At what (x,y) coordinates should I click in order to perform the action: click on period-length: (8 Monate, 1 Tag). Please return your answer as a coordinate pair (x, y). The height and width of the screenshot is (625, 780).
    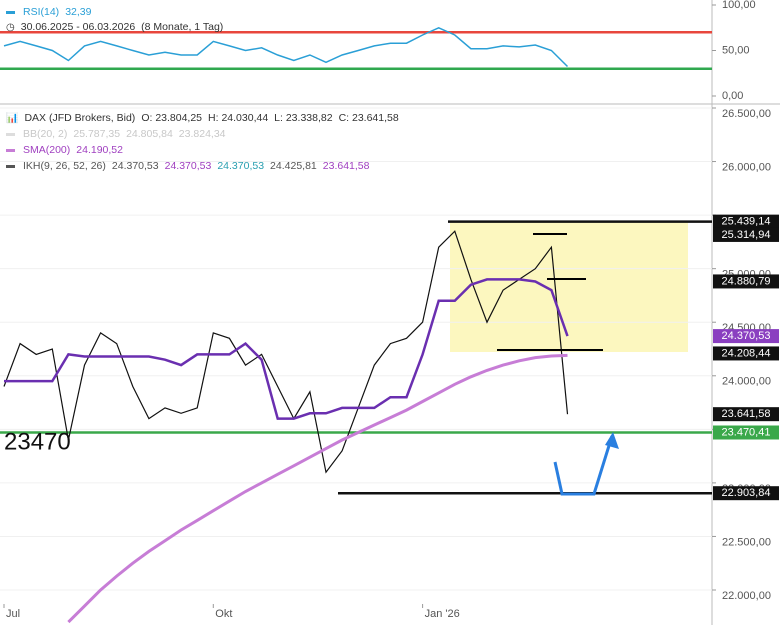
    Looking at the image, I should click on (182, 27).